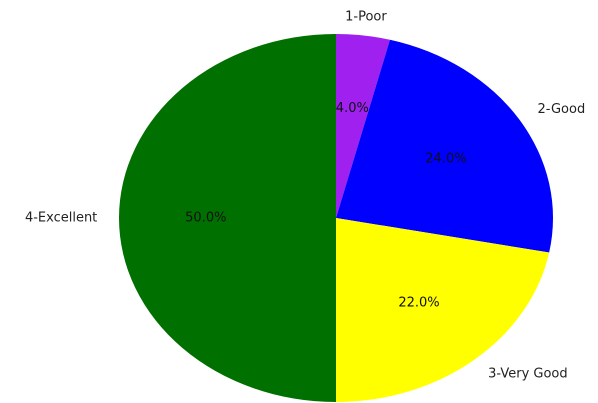 This screenshot has width=598, height=403. Describe the element at coordinates (352, 108) in the screenshot. I see `percent-label: 4.0%` at that location.